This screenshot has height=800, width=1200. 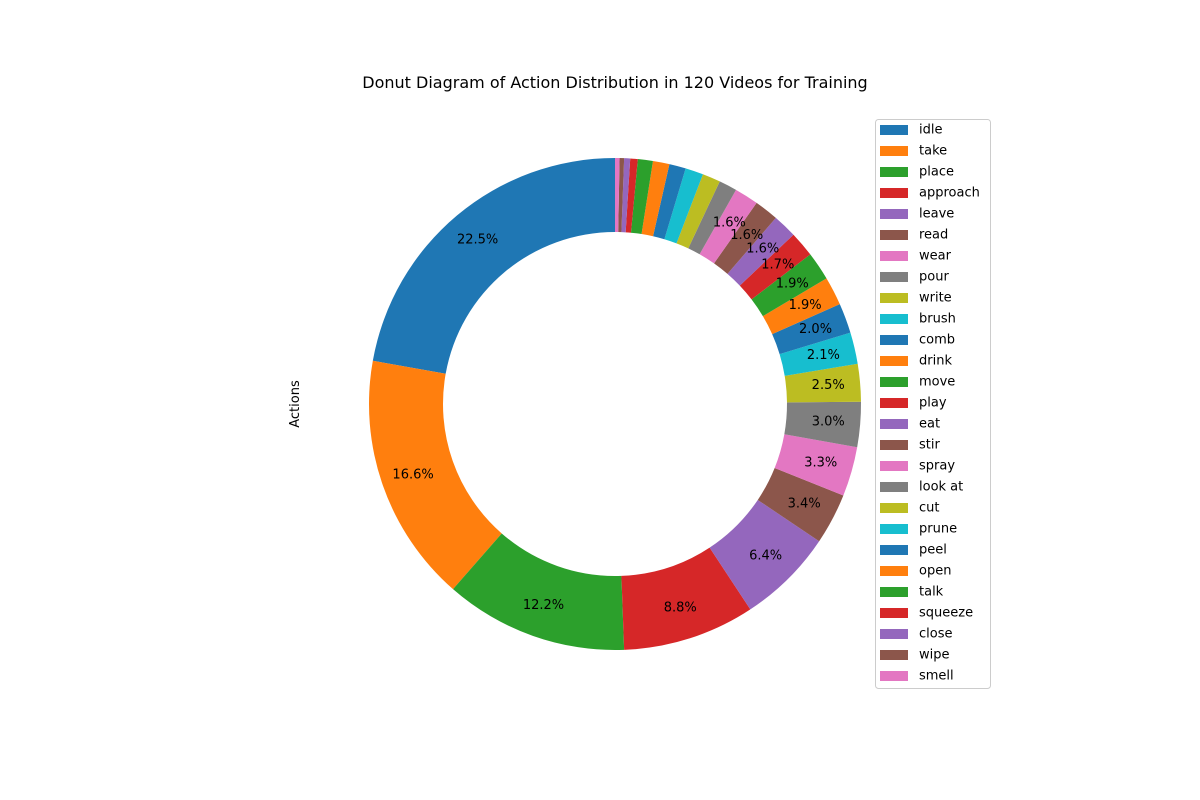 What do you see at coordinates (805, 305) in the screenshot?
I see `pct-label-drink: 1.9%` at bounding box center [805, 305].